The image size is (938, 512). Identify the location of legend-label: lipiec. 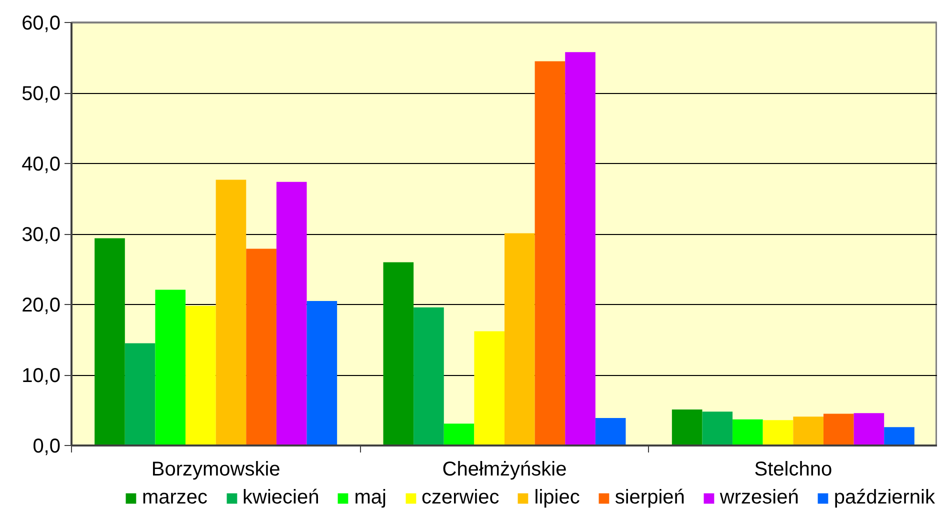
(557, 497).